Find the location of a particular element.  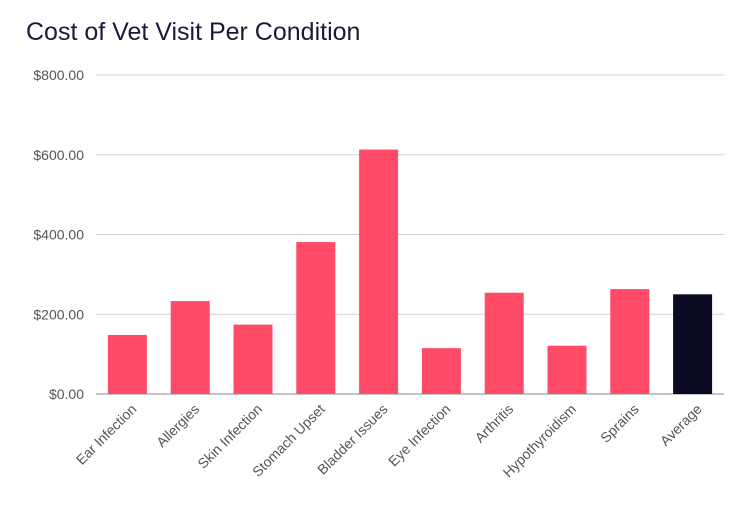

y-tick-label: $200.00 is located at coordinates (58, 314).